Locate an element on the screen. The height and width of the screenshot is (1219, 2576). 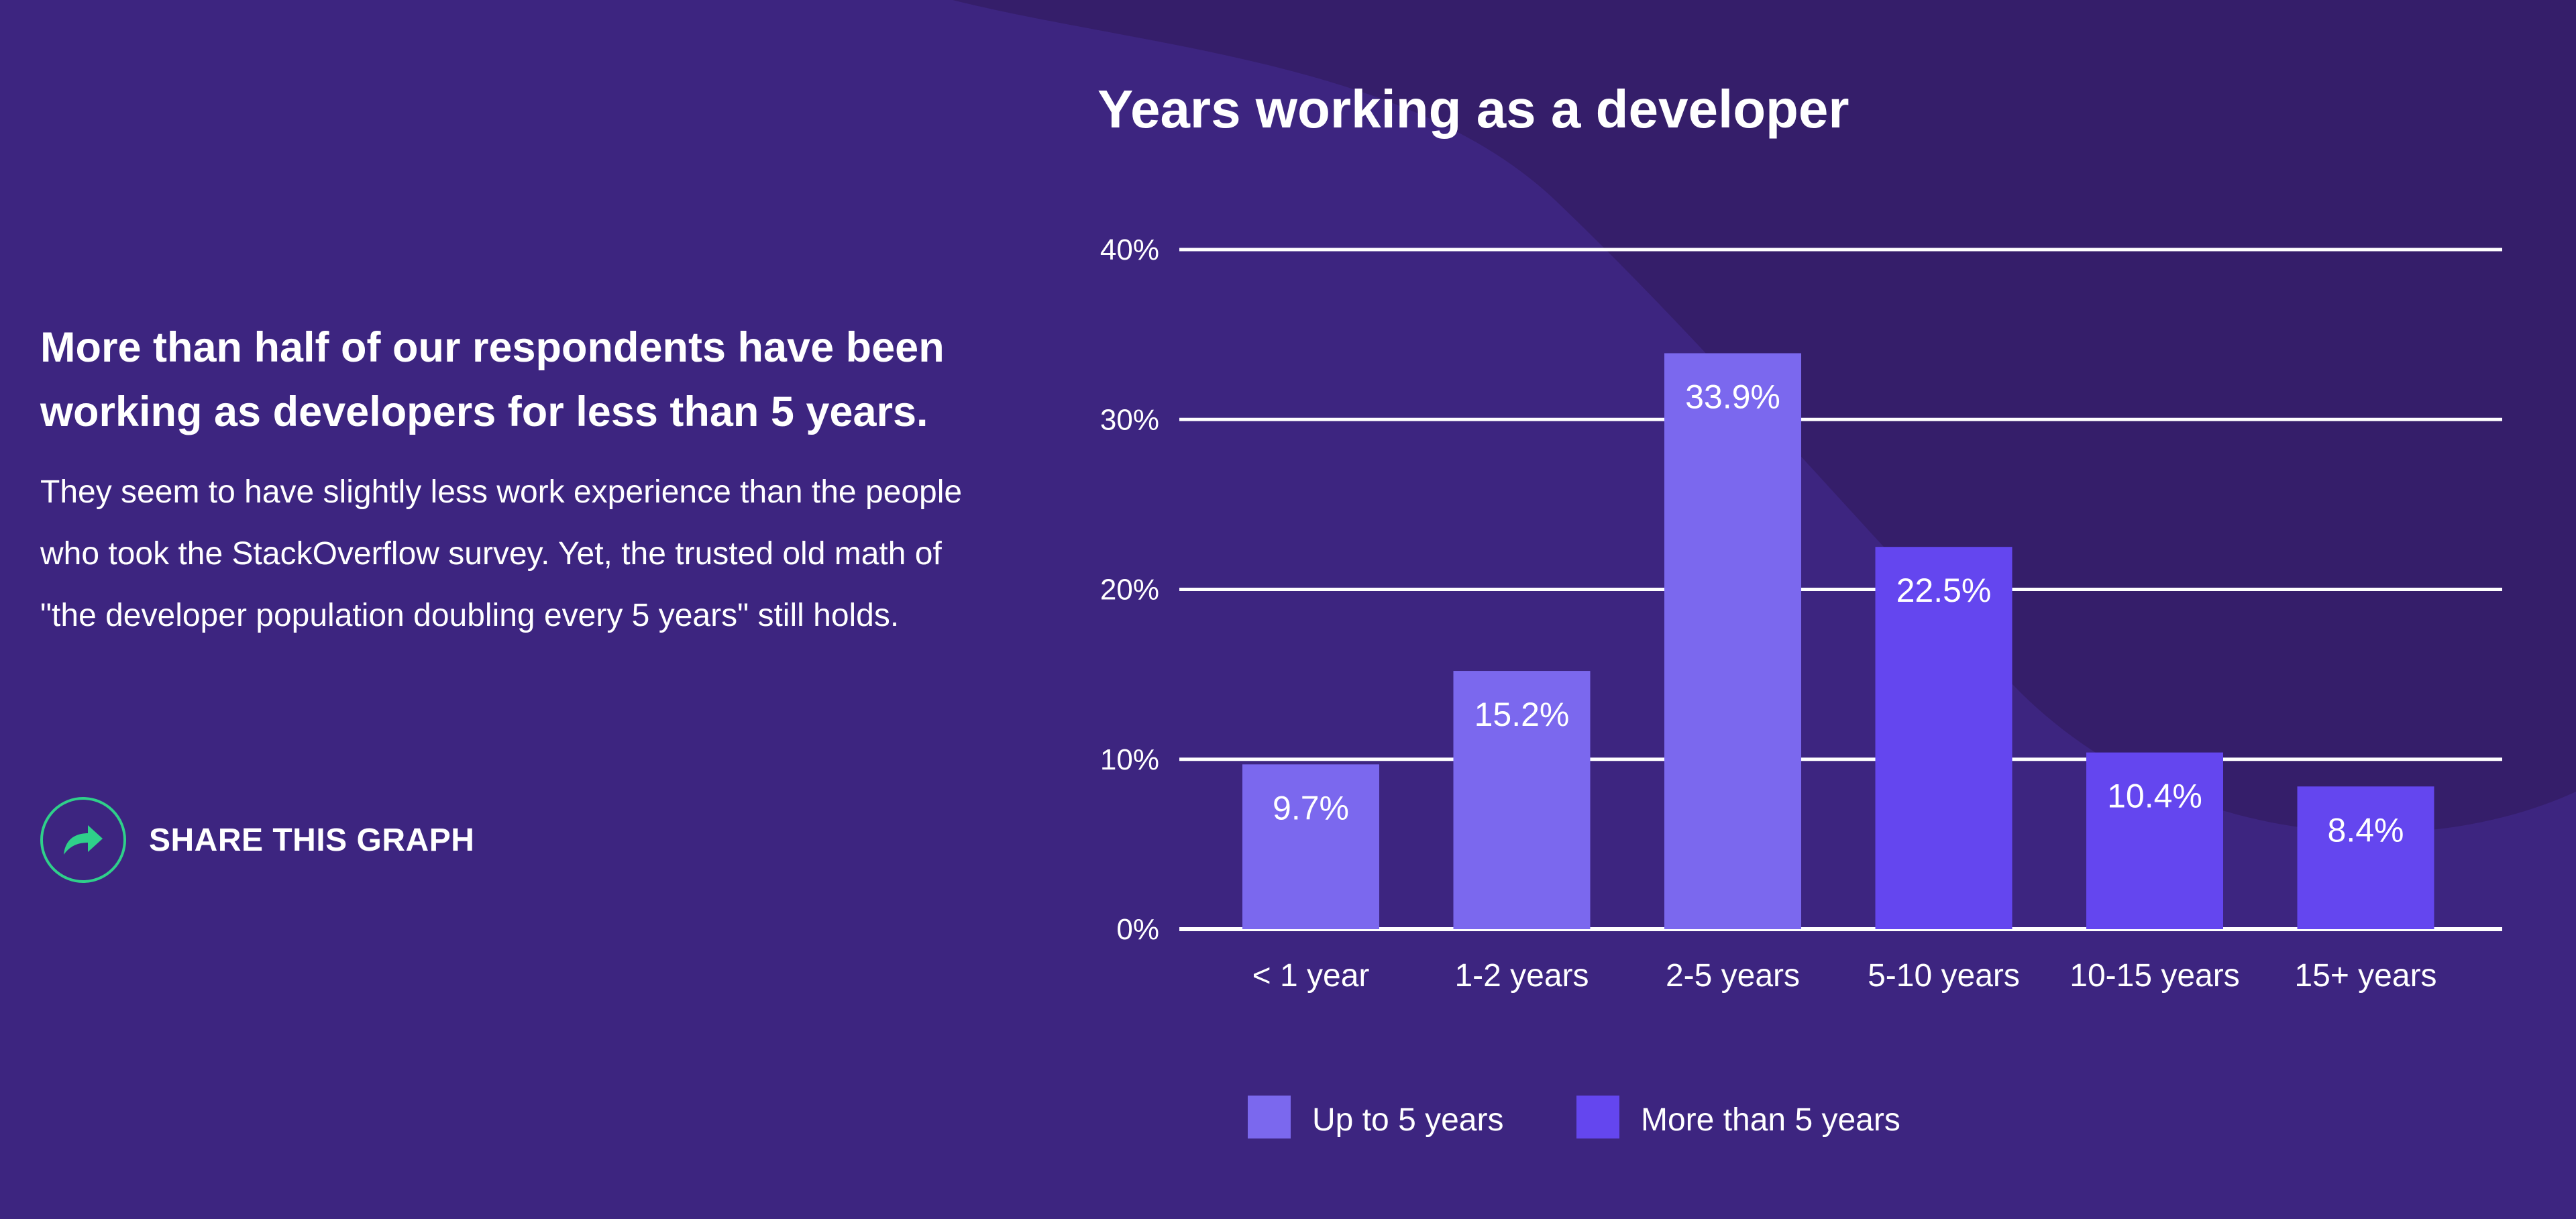
data-label: 9.7% is located at coordinates (1311, 808).